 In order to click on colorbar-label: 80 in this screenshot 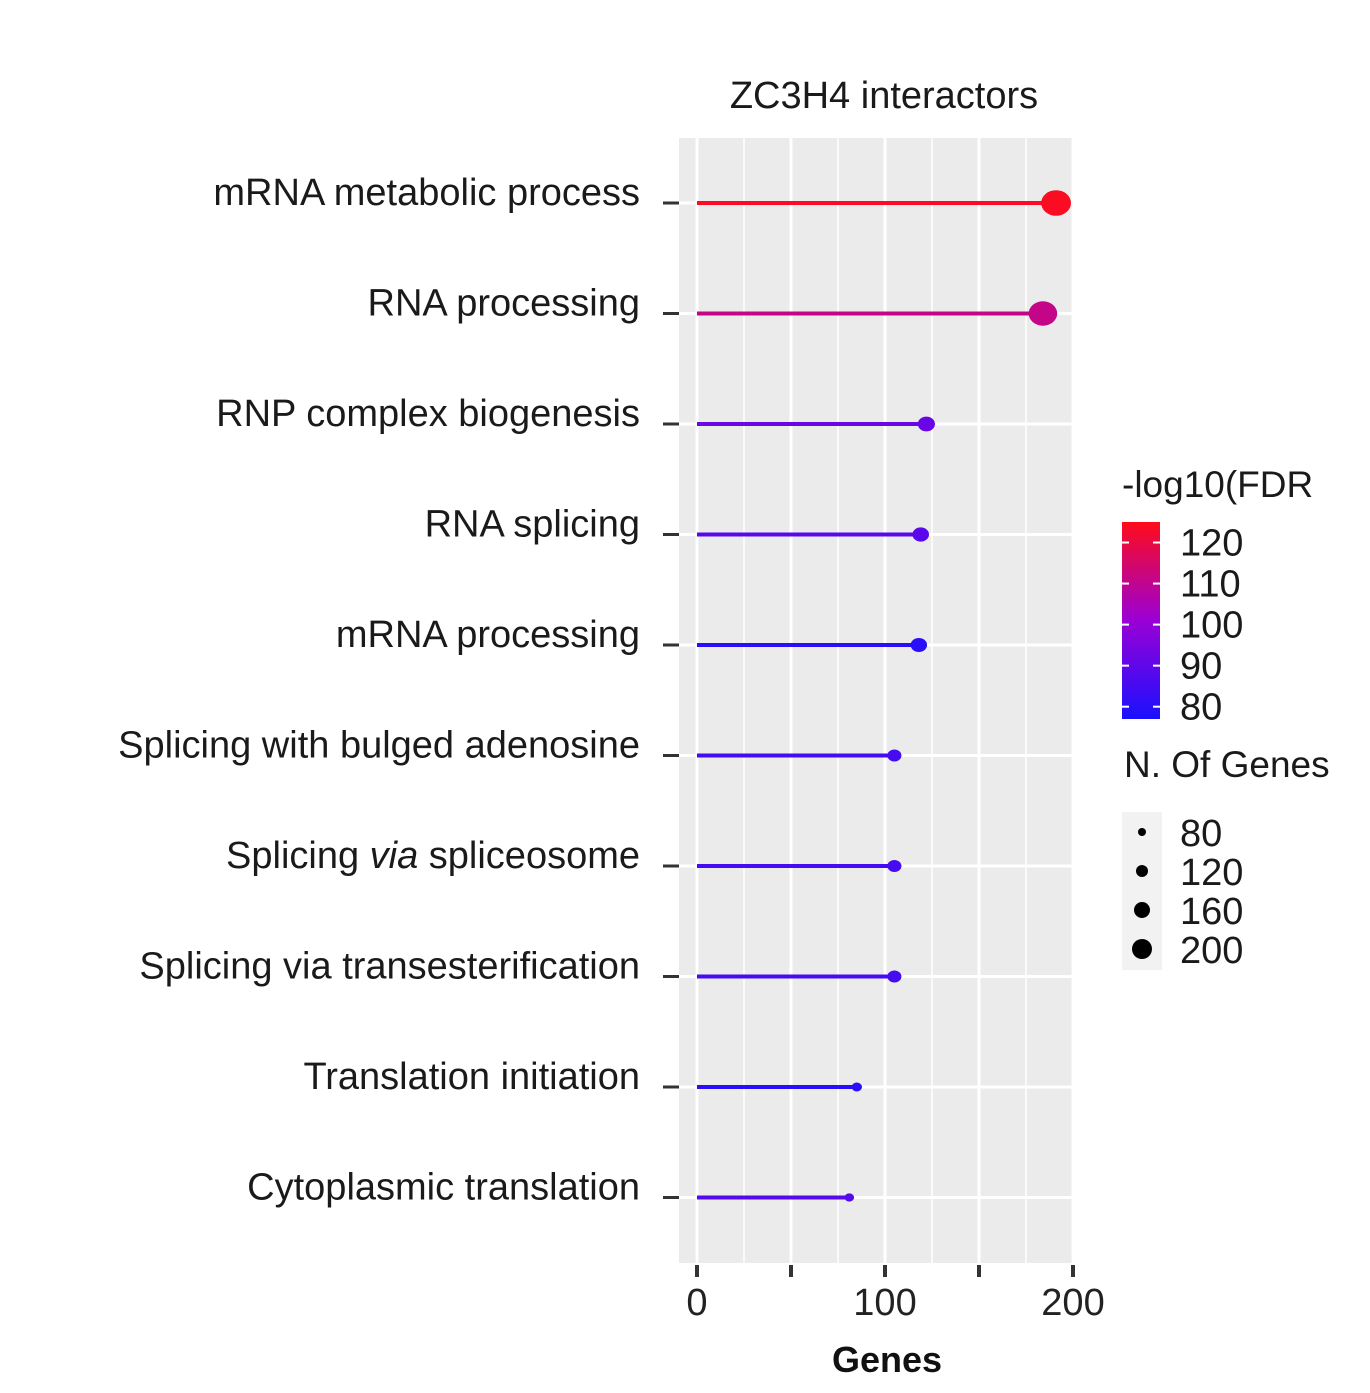, I will do `click(1201, 708)`.